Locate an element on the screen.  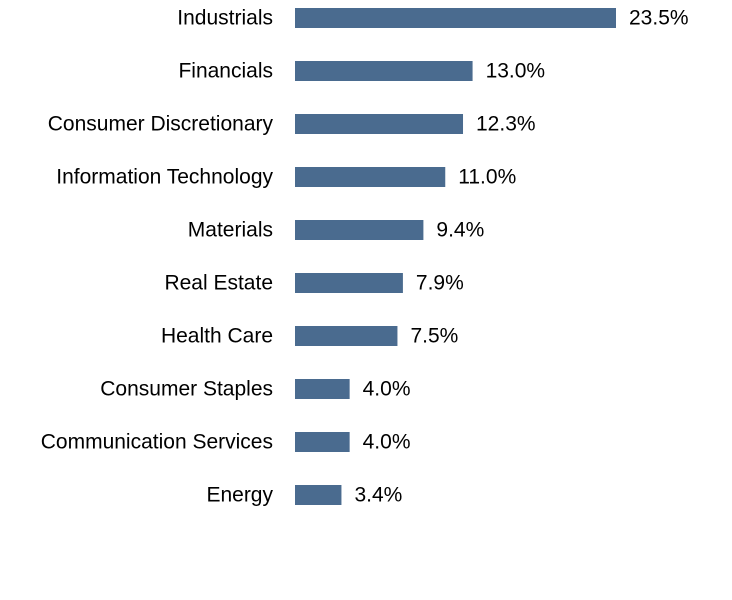
bar-energy is located at coordinates (318, 495).